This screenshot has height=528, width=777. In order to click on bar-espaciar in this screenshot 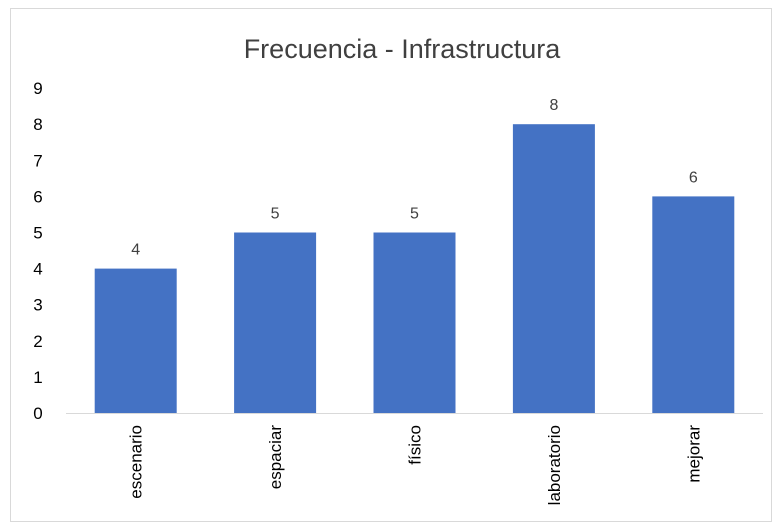, I will do `click(275, 322)`.